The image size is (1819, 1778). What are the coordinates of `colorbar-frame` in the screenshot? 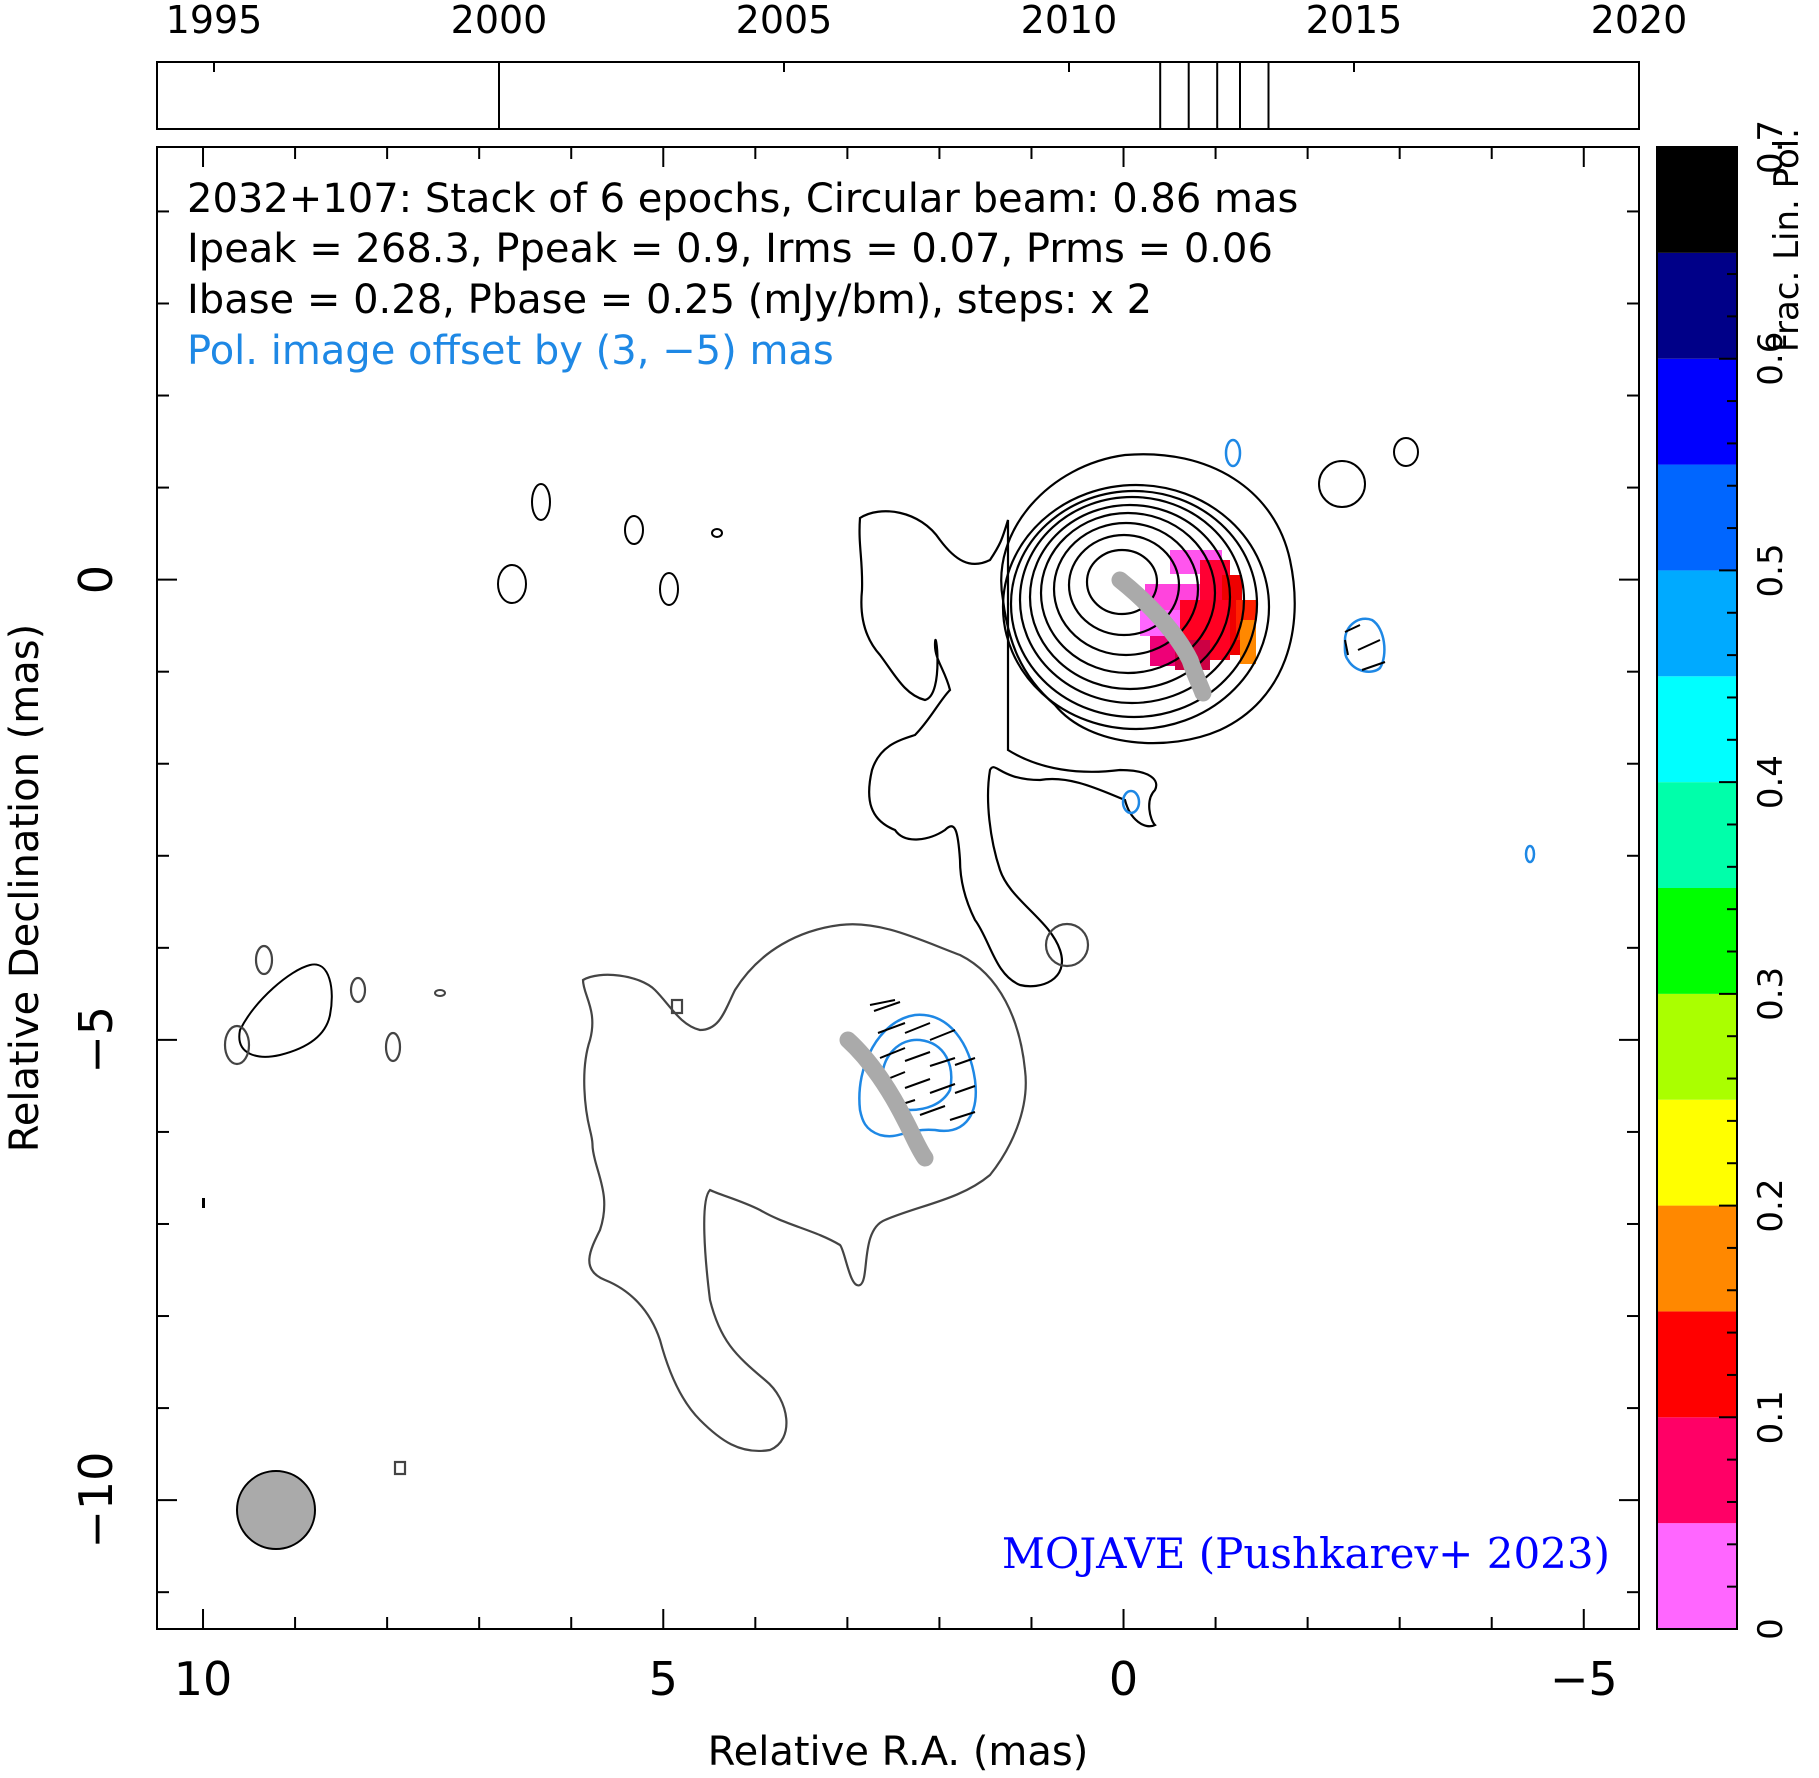 It's located at (1697, 888).